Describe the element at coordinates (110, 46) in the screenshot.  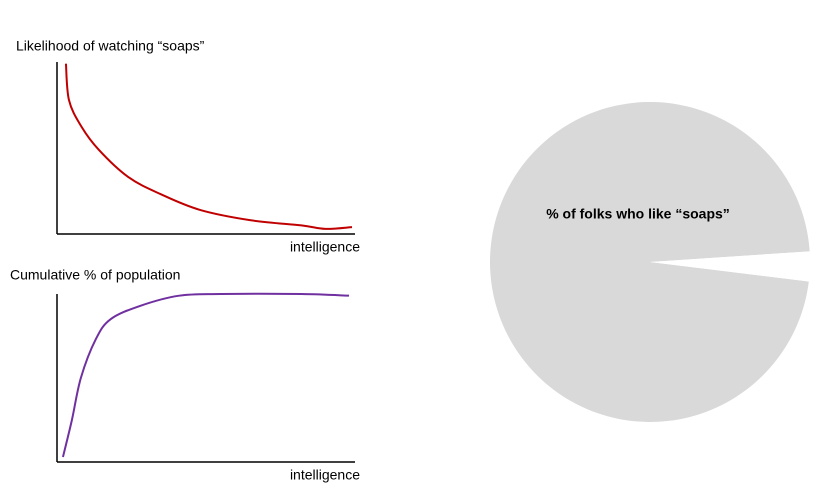
I see `y-axis-label: Likelihood of watching “soaps”` at that location.